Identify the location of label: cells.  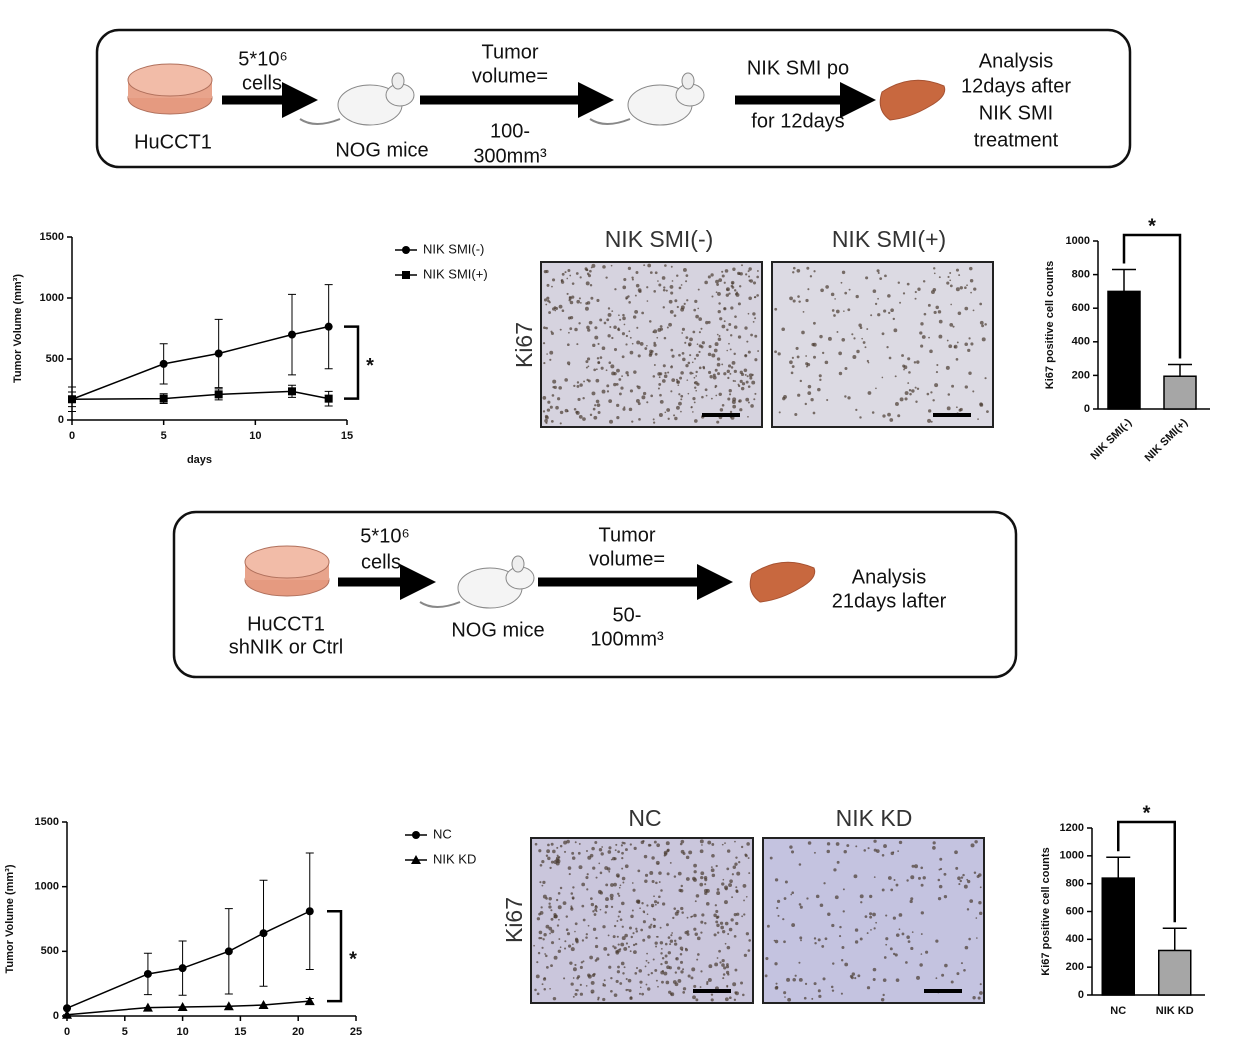
(262, 83).